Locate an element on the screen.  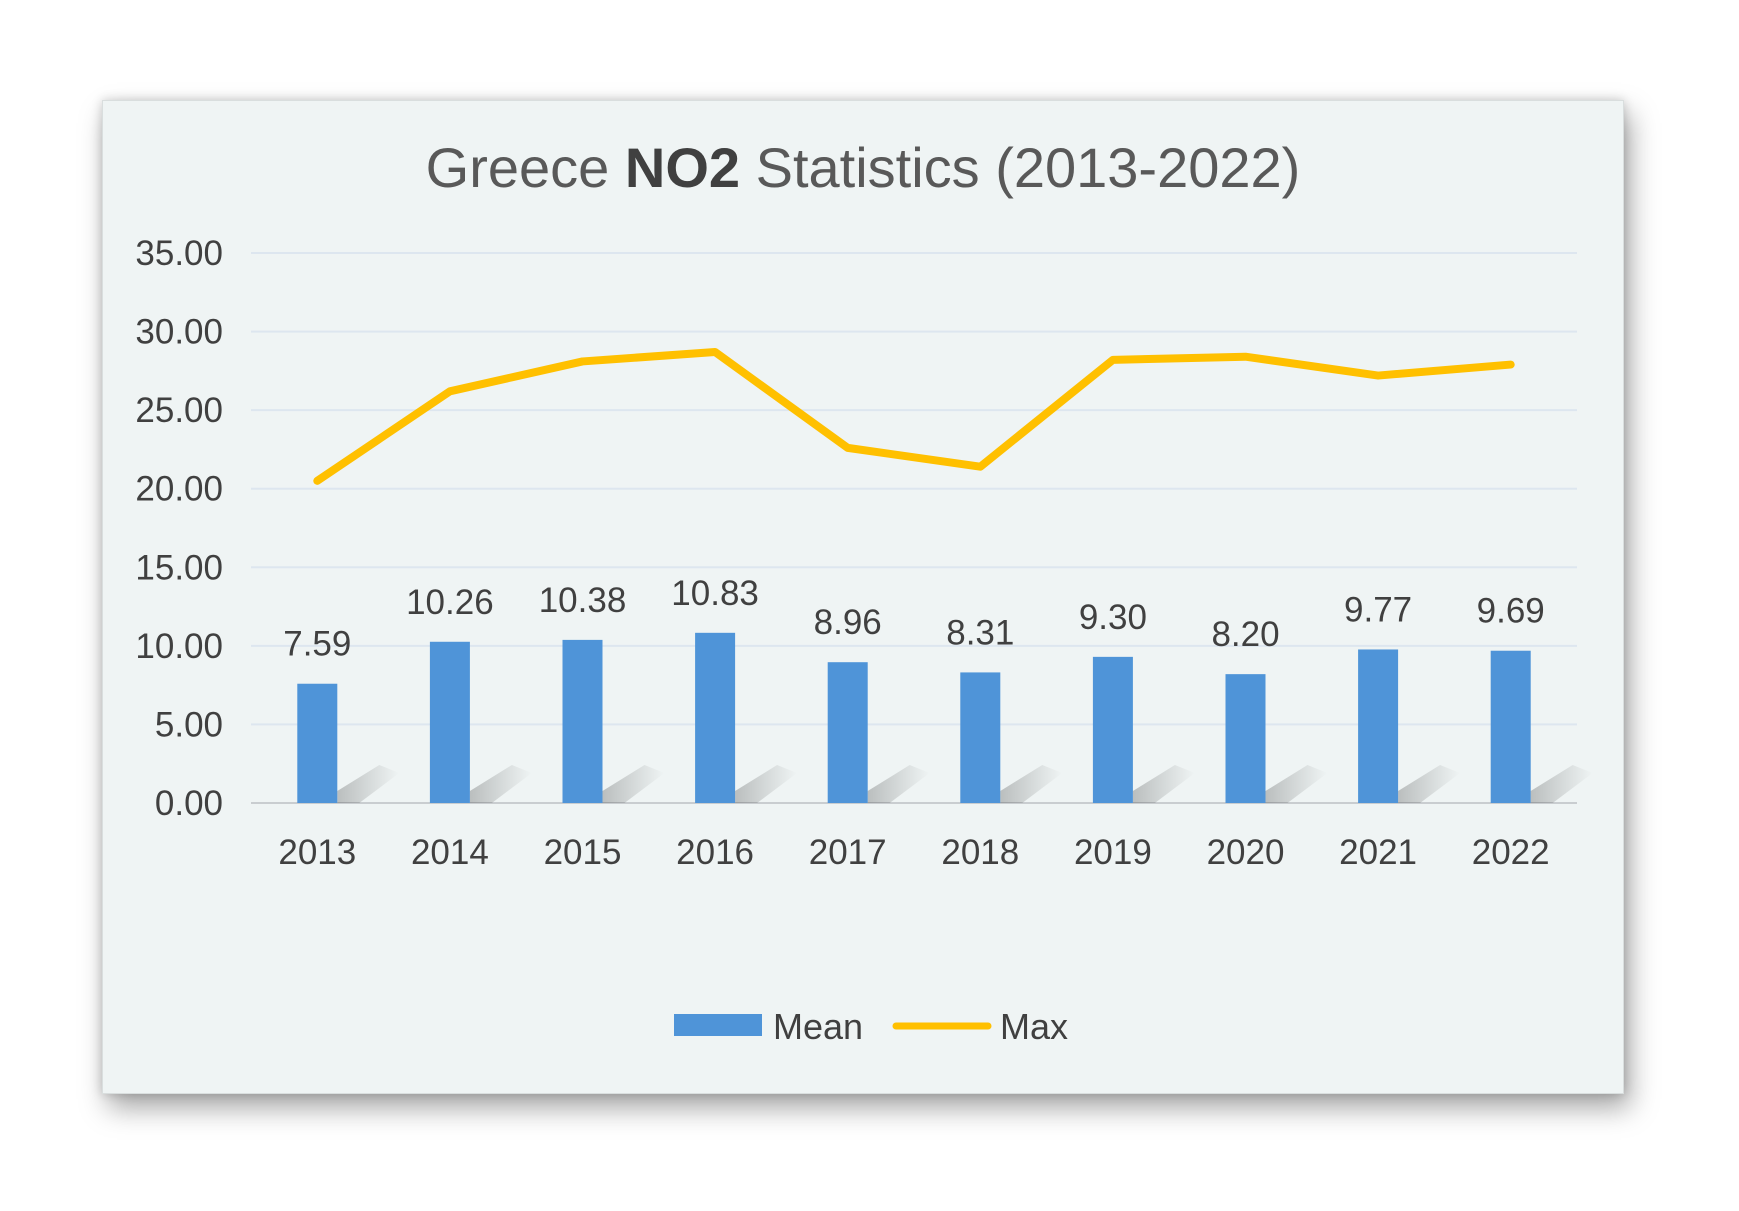
mean-data-label: 9.69 is located at coordinates (1511, 611).